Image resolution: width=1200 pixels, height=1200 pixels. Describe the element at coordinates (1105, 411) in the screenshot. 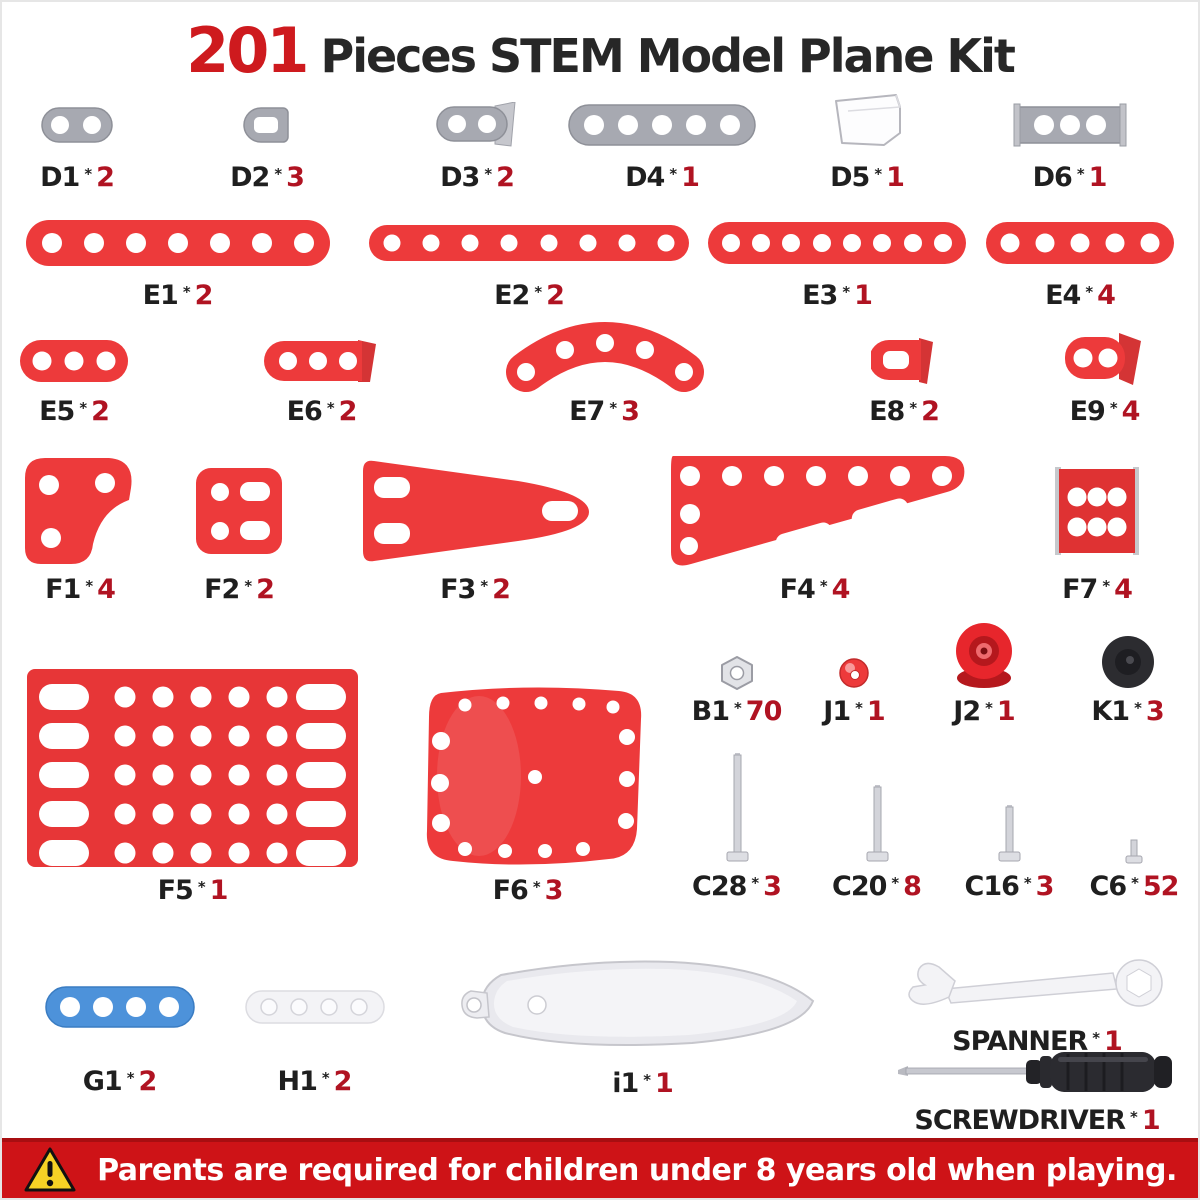

I see `part-e9-label: E9 * 4` at that location.